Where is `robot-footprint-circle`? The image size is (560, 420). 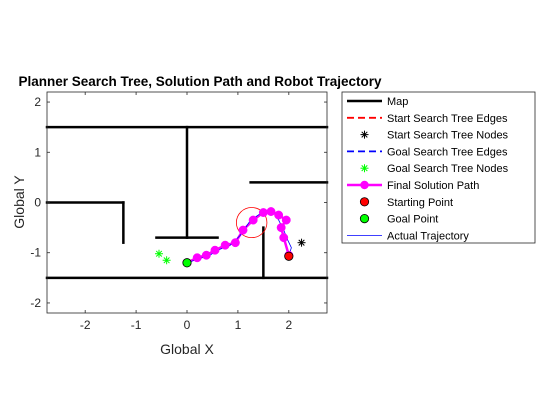 robot-footprint-circle is located at coordinates (251, 223).